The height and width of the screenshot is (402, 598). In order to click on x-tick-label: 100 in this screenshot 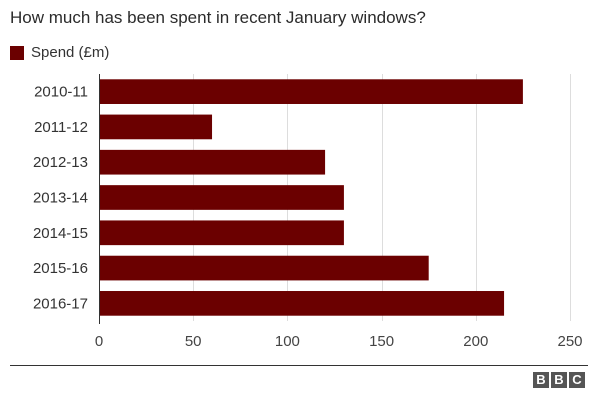, I will do `click(287, 341)`.